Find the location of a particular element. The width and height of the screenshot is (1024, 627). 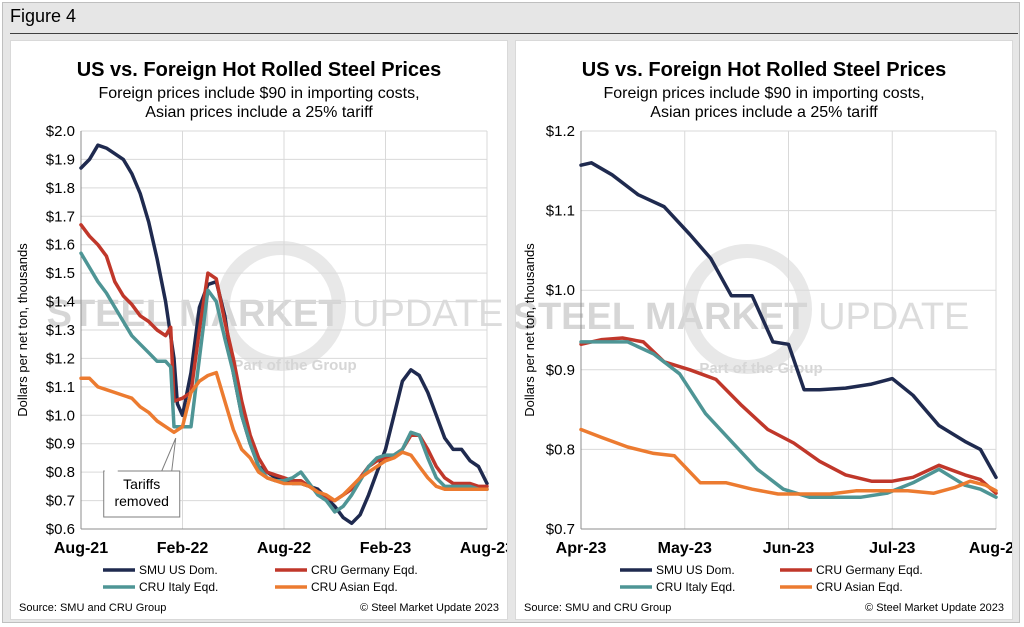

figure-label: Figure 4 is located at coordinates (43, 16).